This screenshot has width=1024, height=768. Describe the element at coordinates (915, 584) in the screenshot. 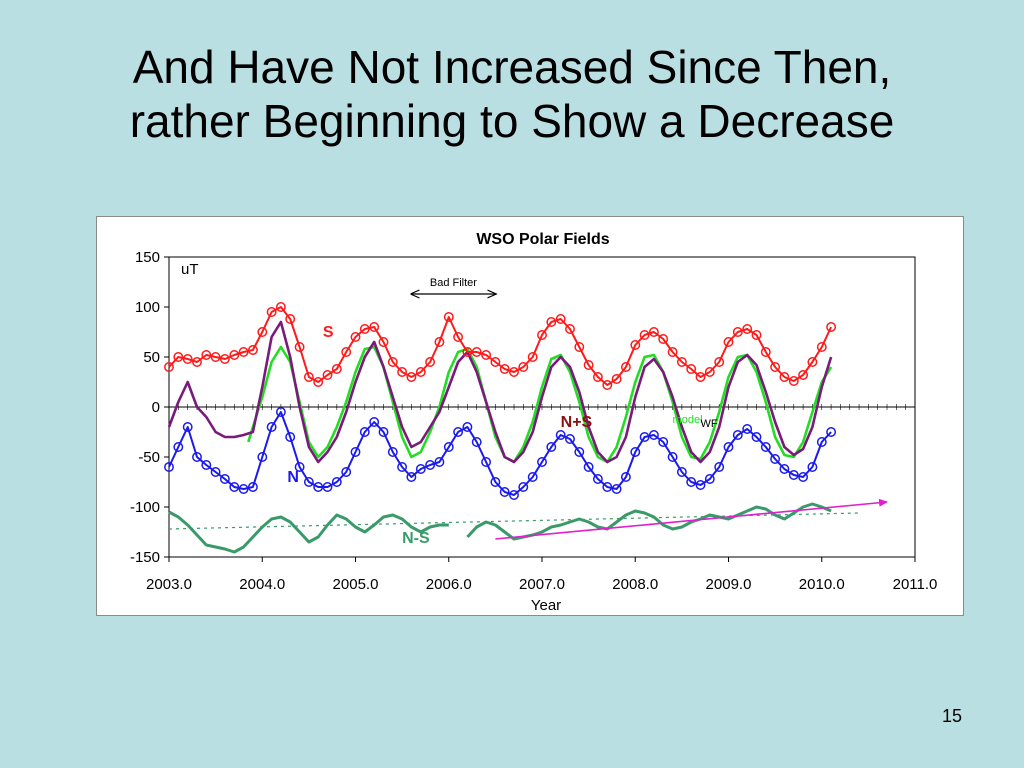

I see `x-tick-label: 2011.0` at that location.